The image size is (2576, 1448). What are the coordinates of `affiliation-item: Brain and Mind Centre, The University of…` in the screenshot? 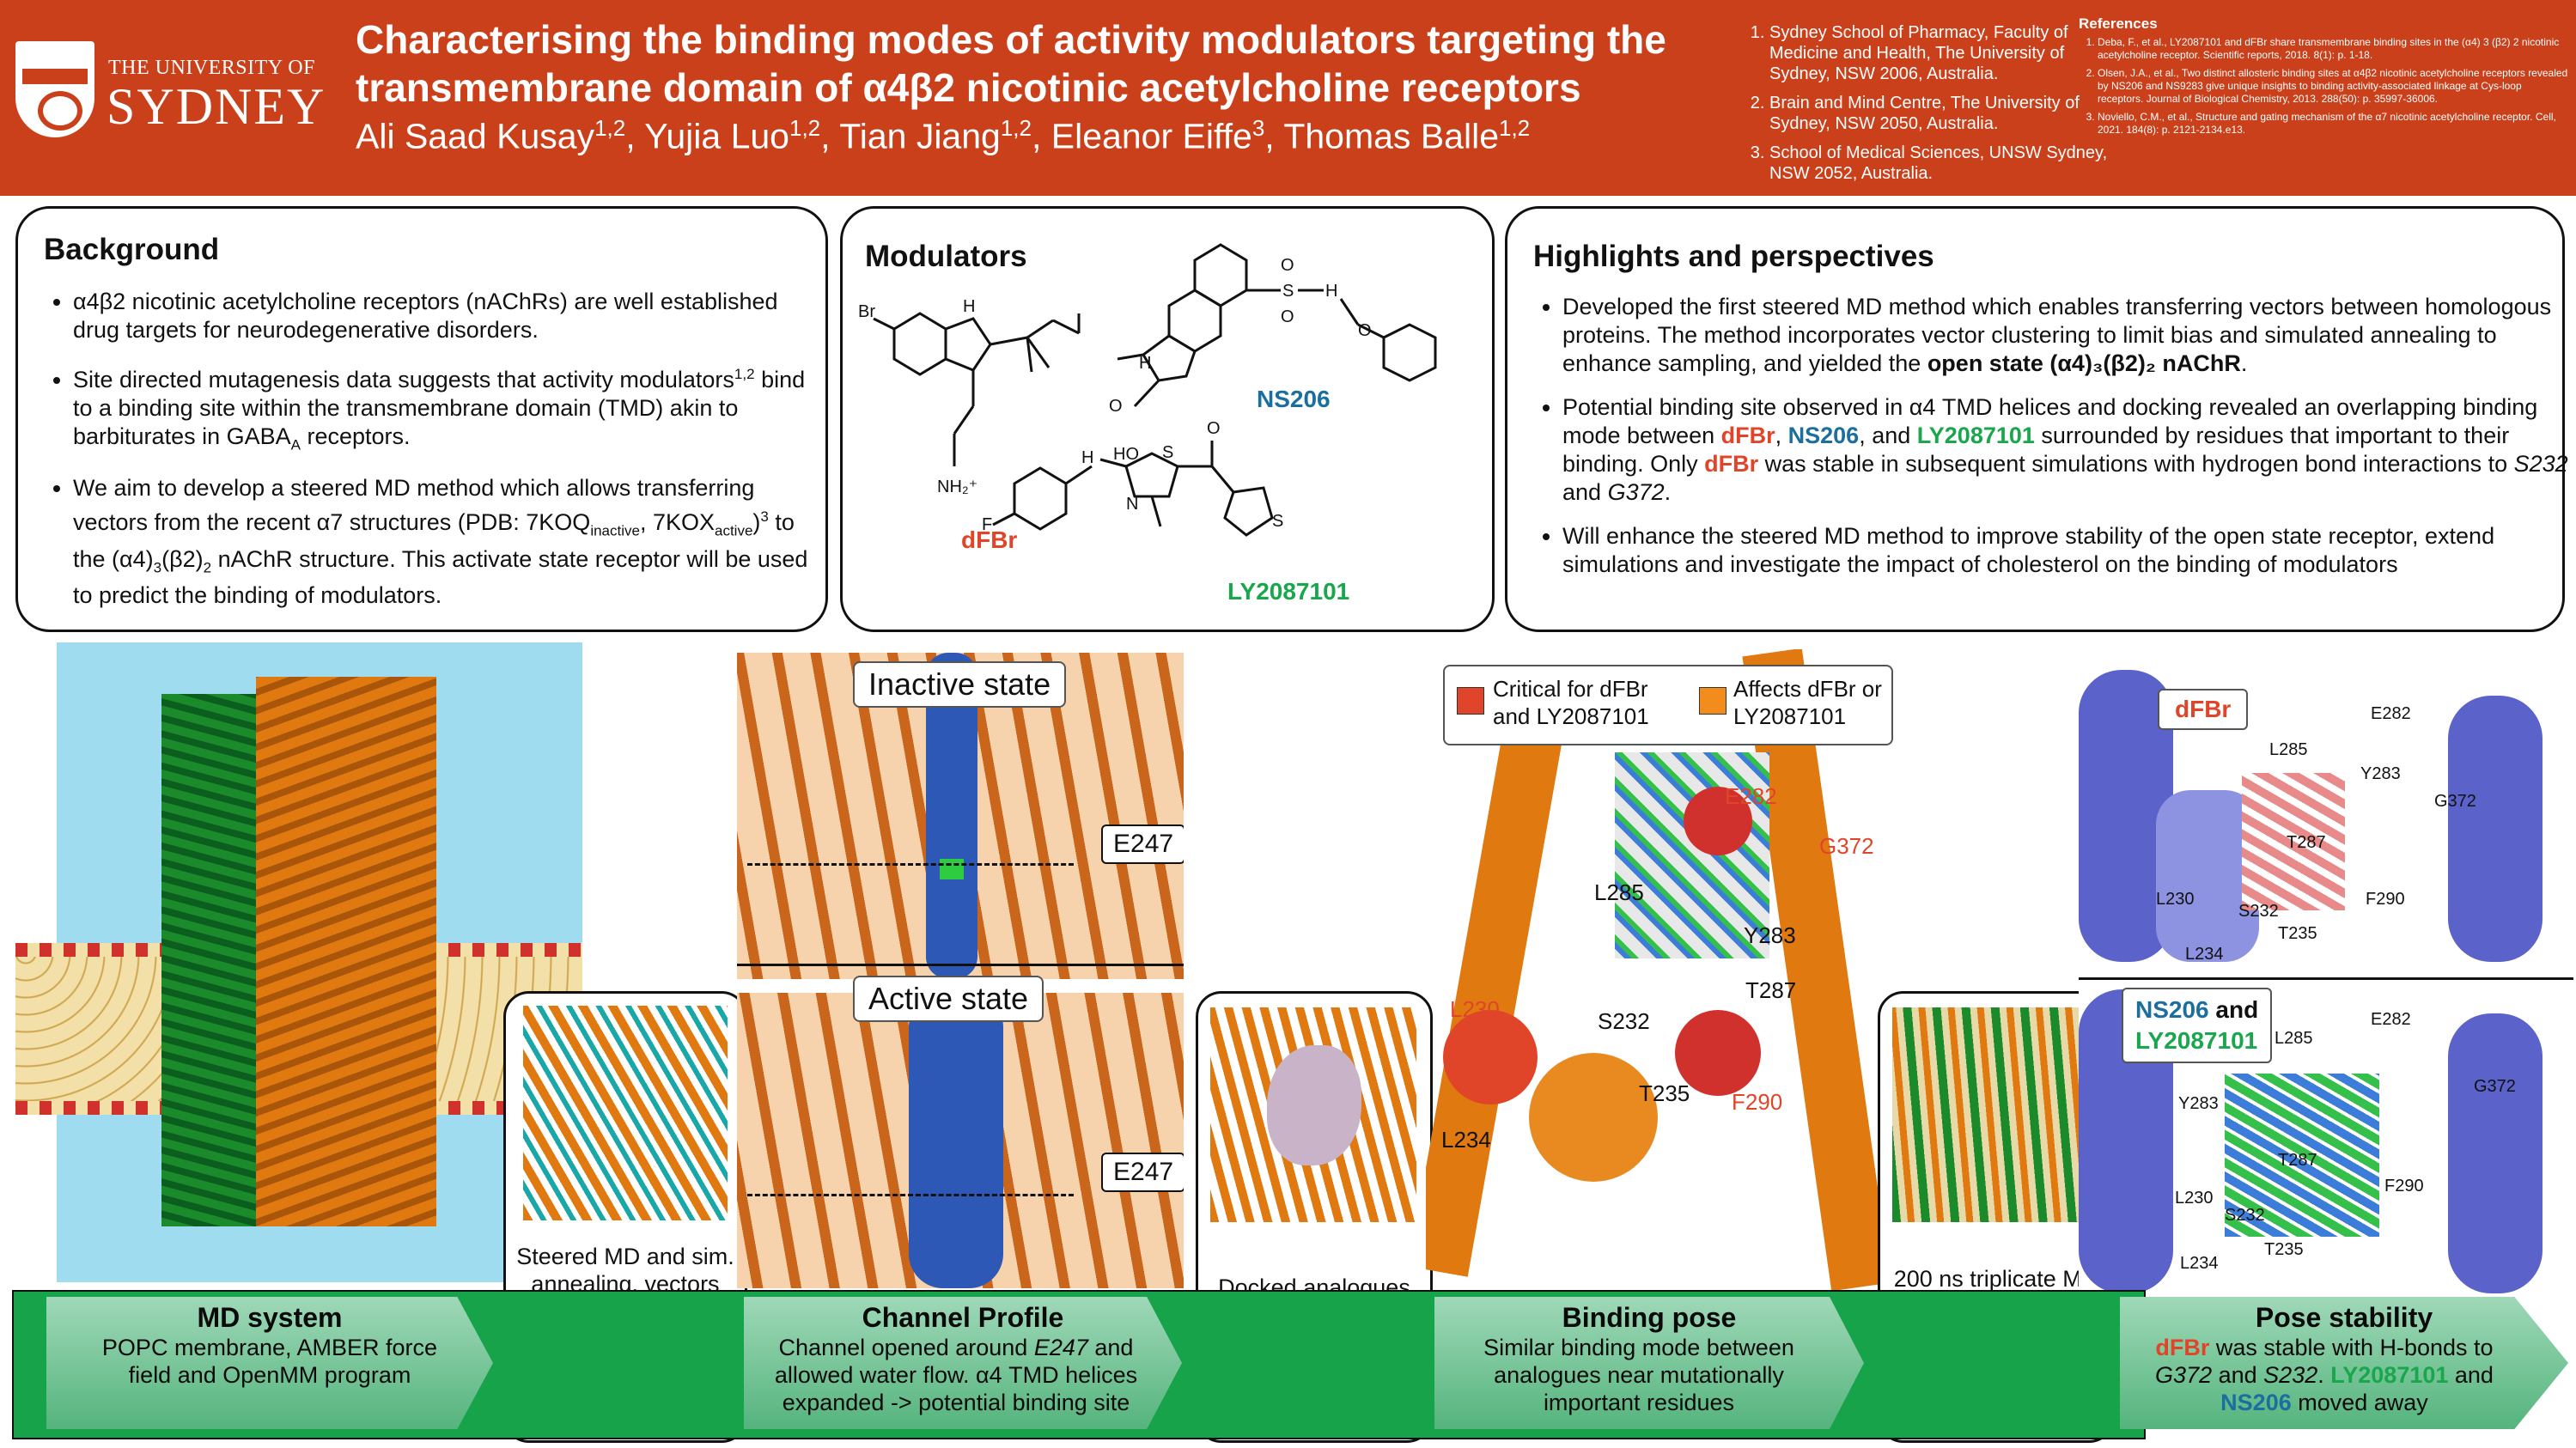 It's located at (1941, 113).